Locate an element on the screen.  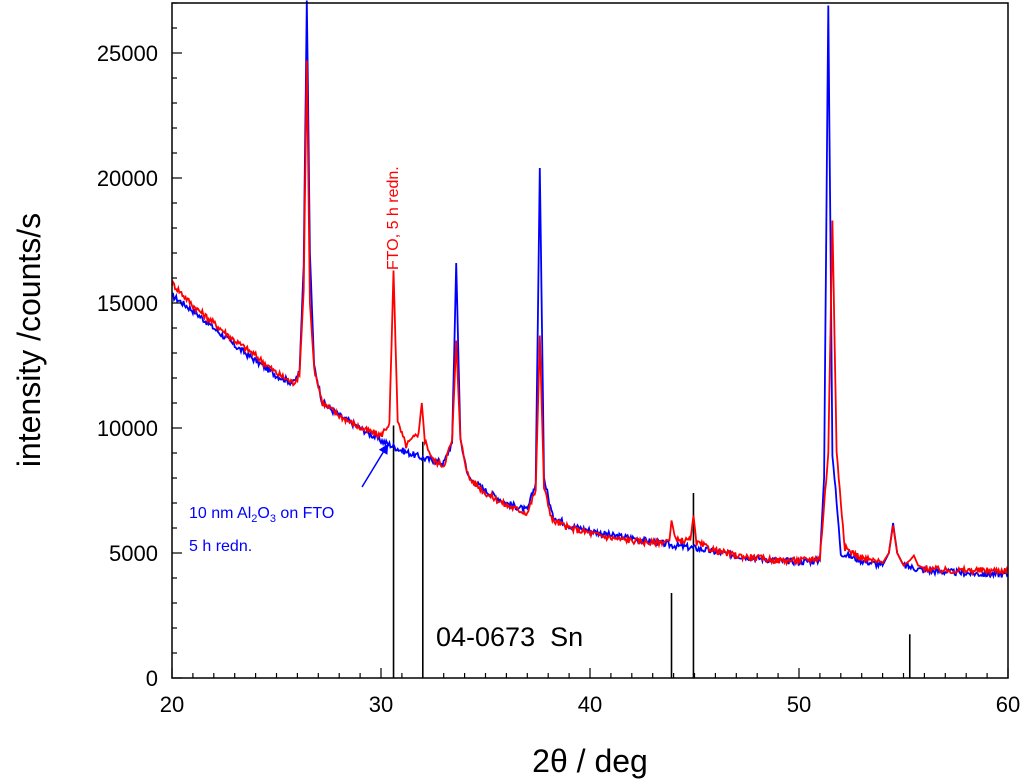
x-tick-label: 30 is located at coordinates (381, 704).